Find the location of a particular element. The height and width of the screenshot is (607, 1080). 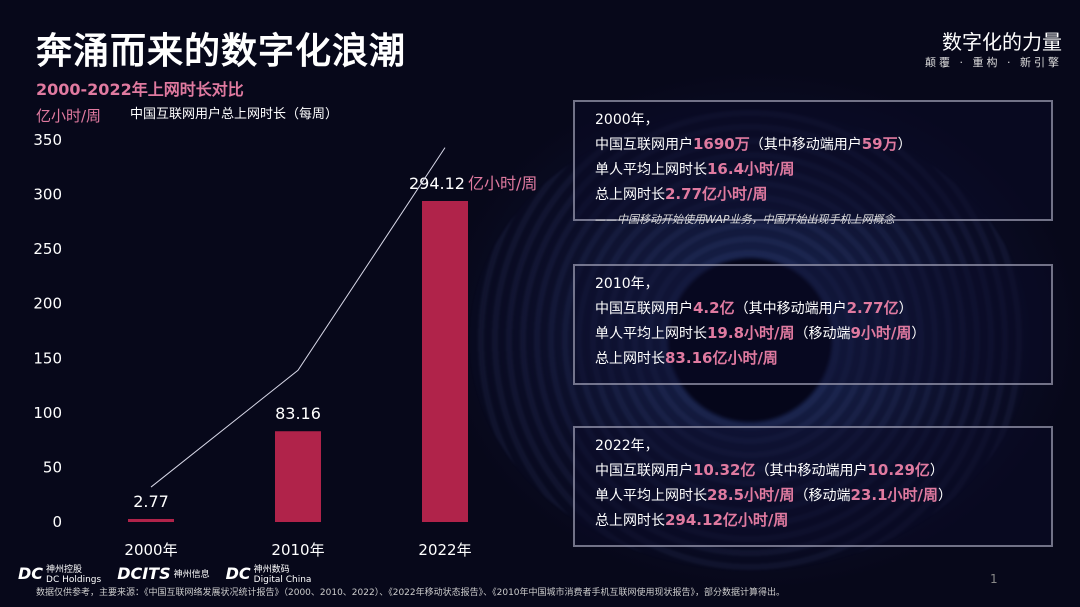

y-tick-label: 300 is located at coordinates (47, 195).